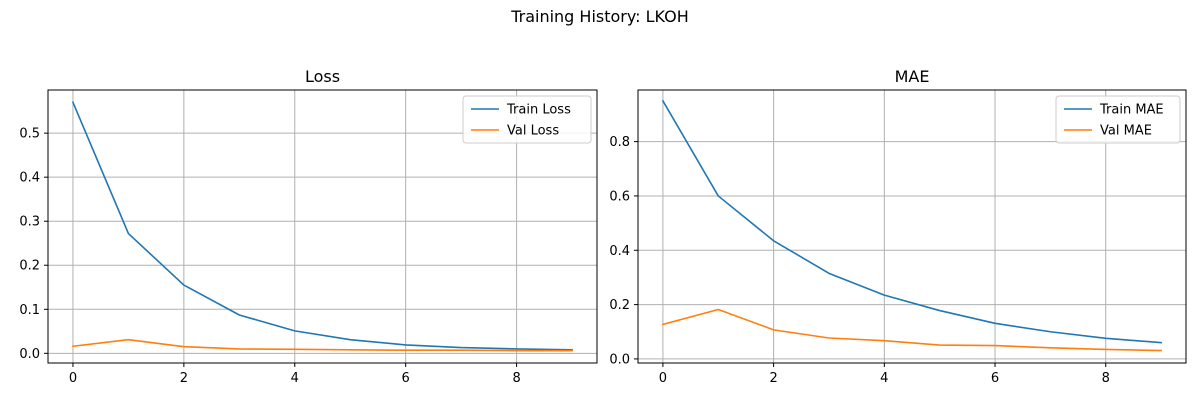  What do you see at coordinates (538, 110) in the screenshot?
I see `loss-legend-label-0: Train Loss` at bounding box center [538, 110].